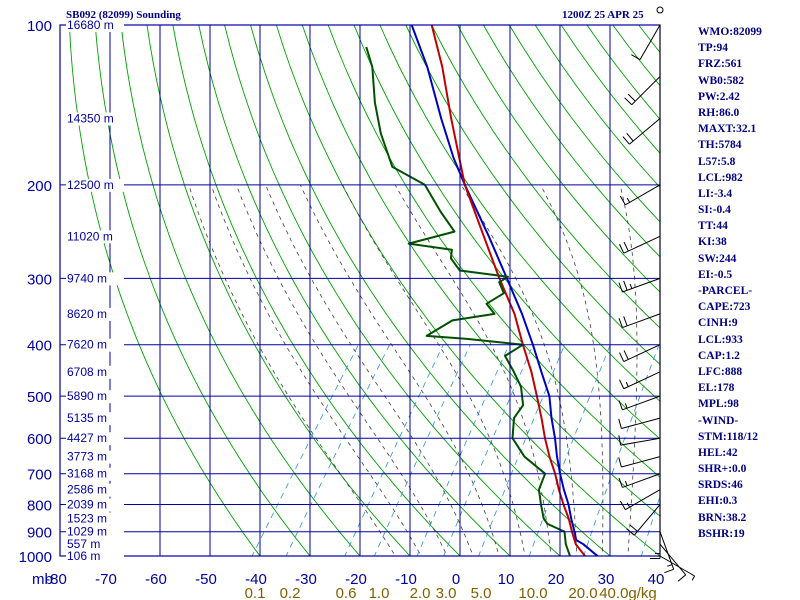 This screenshot has height=600, width=800. I want to click on temperature-tick-label: -80, so click(56, 579).